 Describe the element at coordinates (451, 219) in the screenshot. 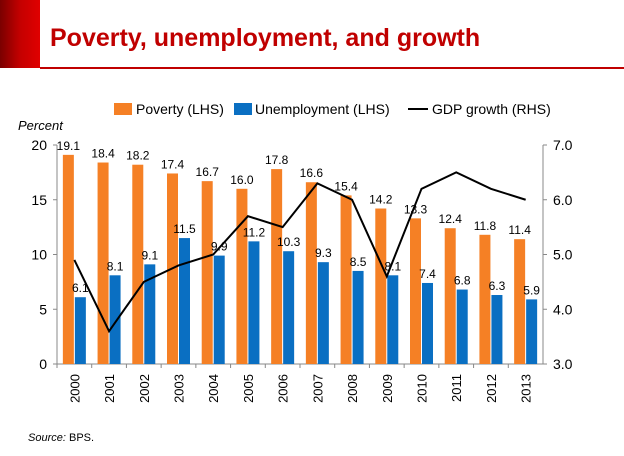

I see `poverty-value-label: 12.4` at that location.